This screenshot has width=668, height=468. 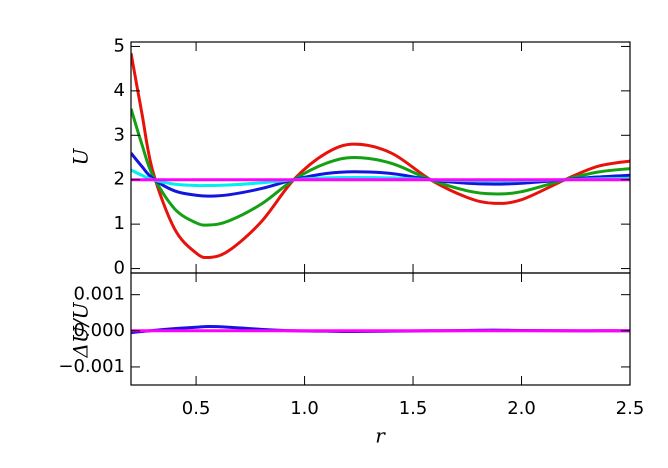 I want to click on x-tick-label: 1.5, so click(x=413, y=408).